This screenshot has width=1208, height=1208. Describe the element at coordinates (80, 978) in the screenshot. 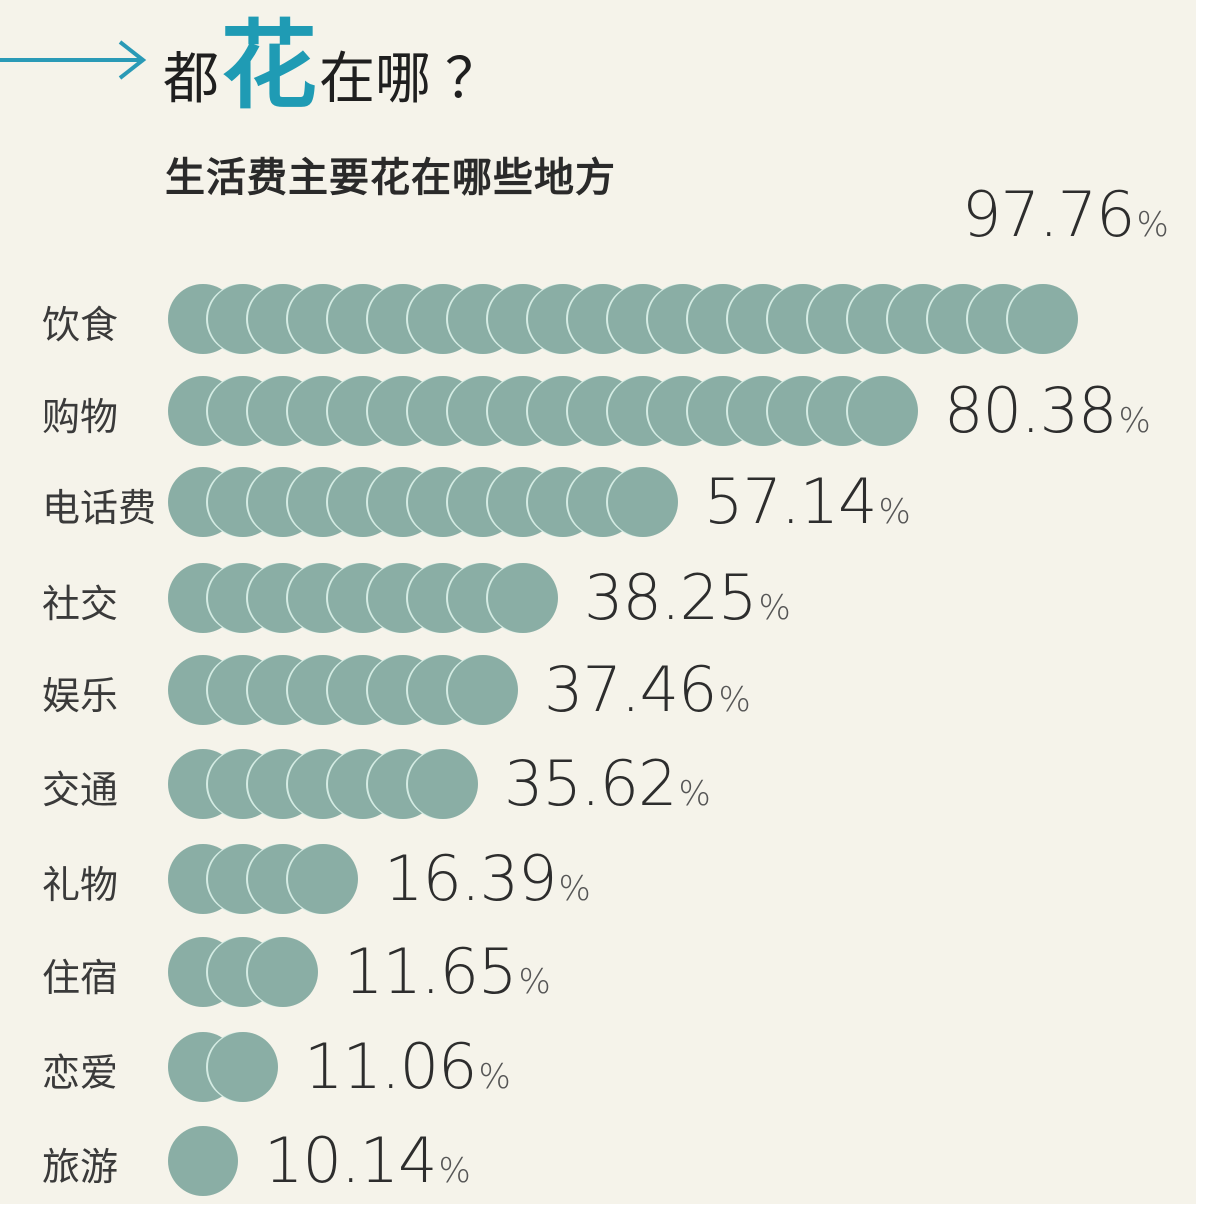

I see `category-label: 住宿` at that location.